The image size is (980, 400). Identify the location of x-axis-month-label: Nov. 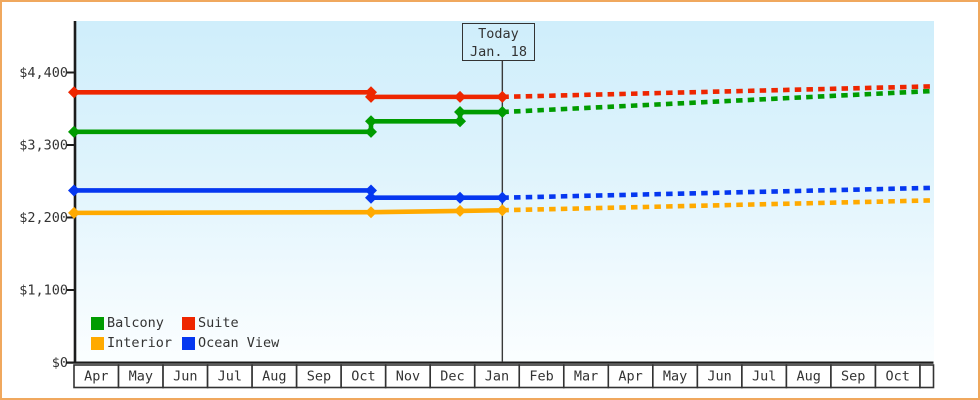
(408, 377).